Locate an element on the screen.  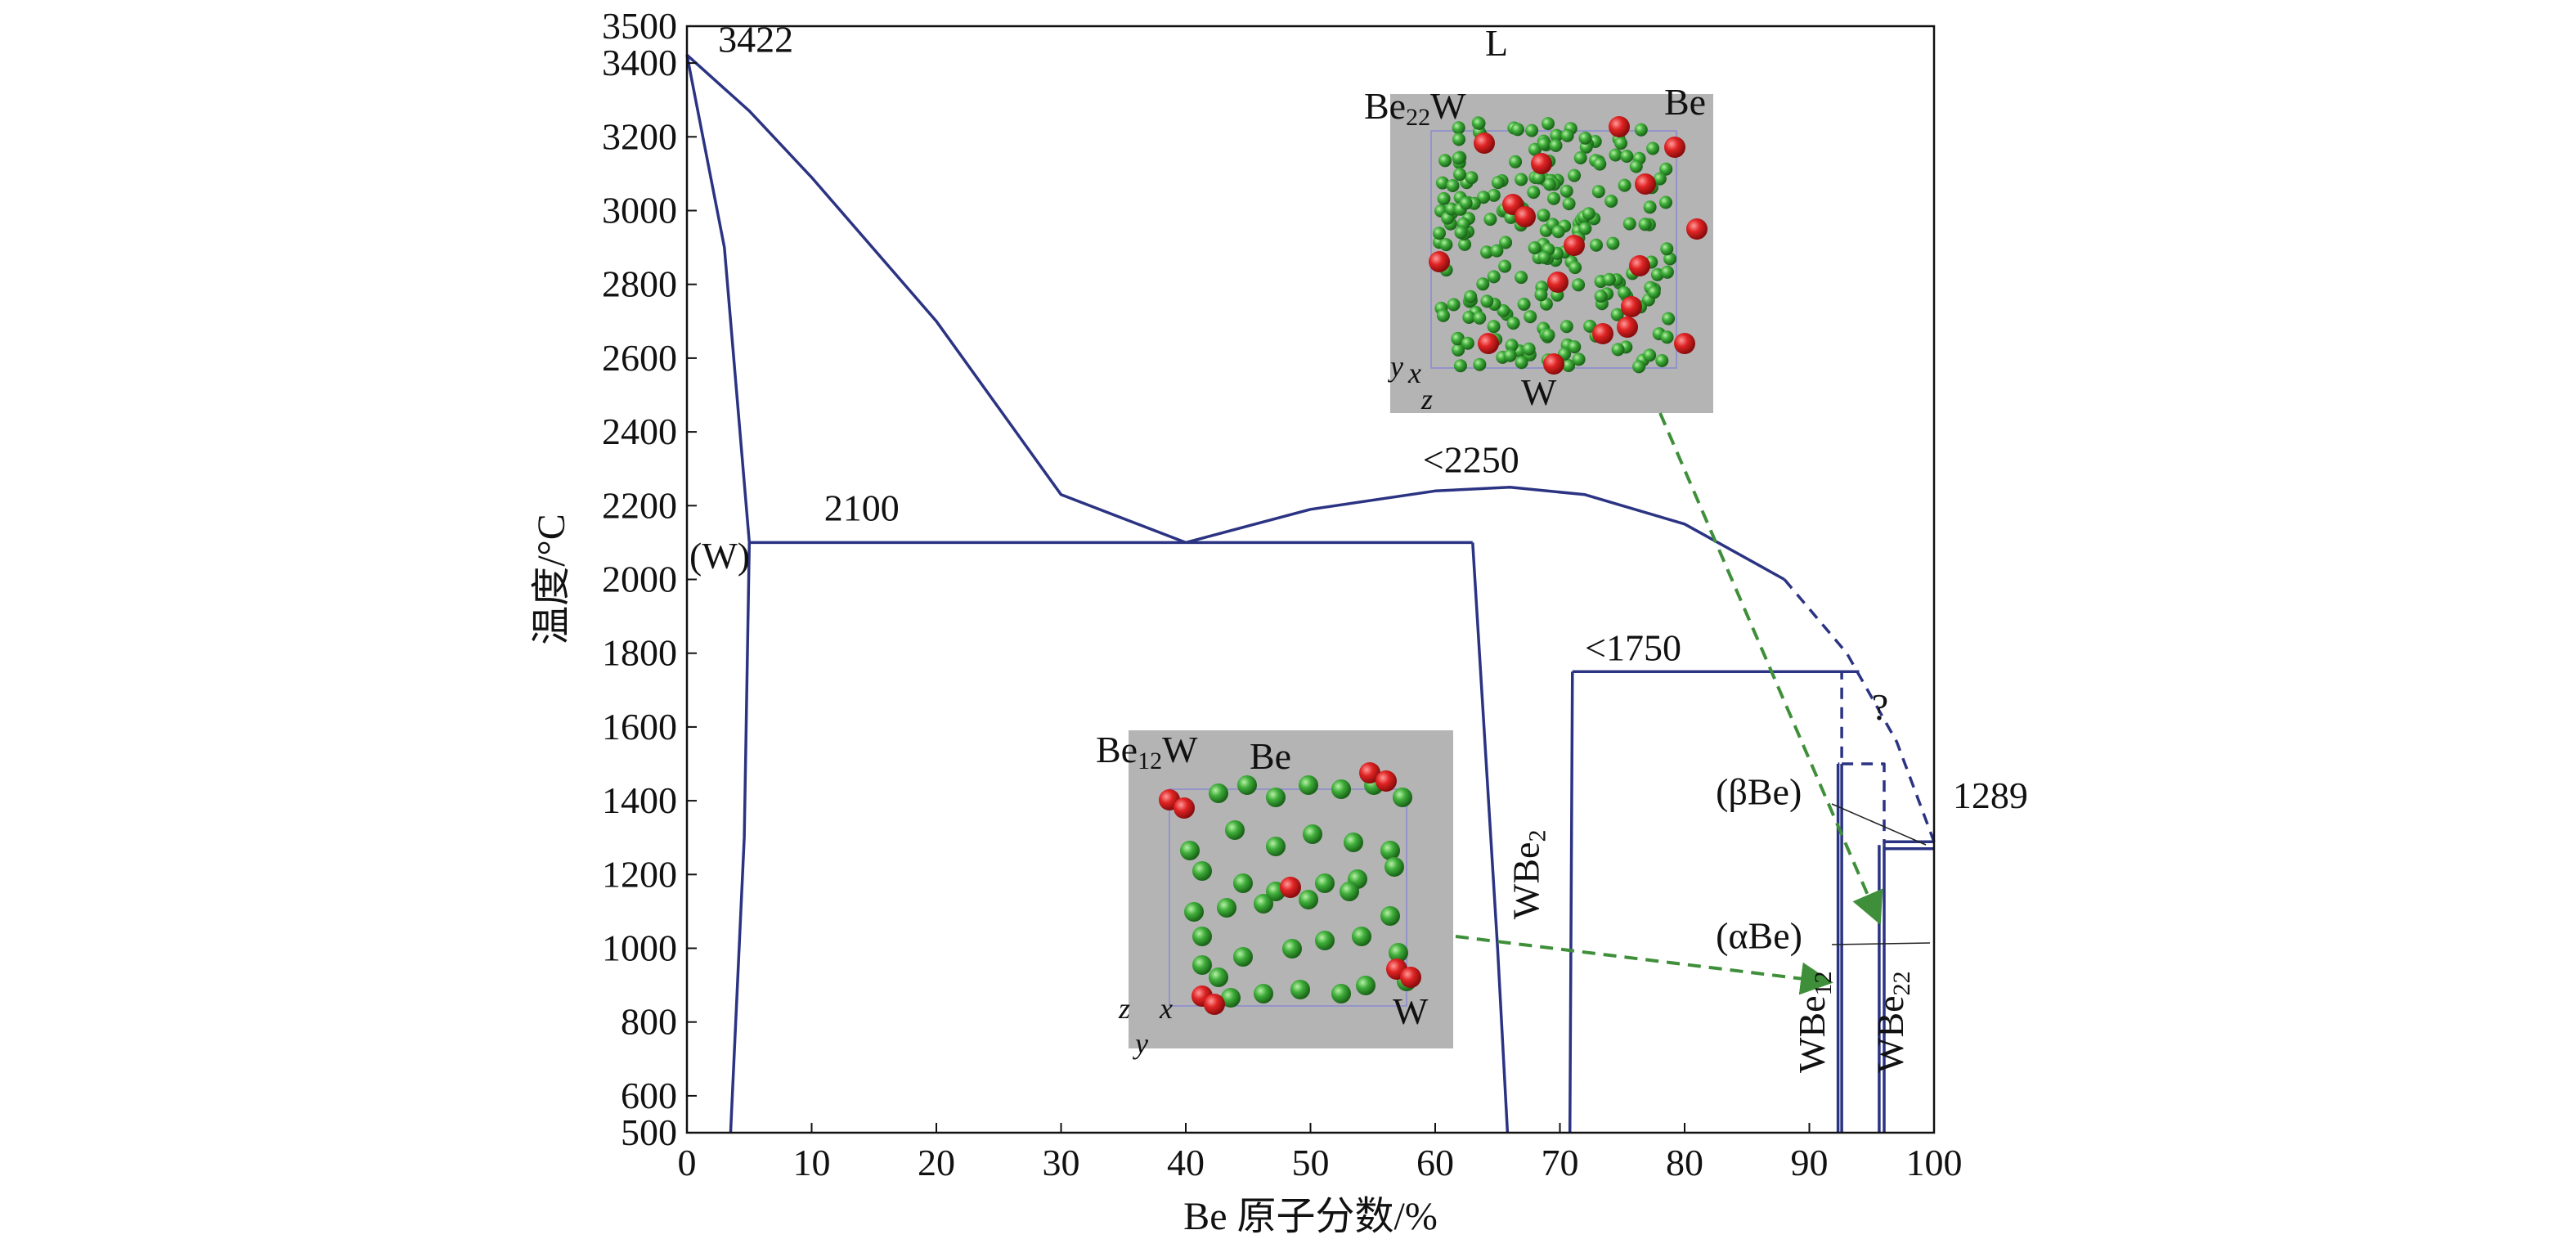
y-tick-label: 3200 is located at coordinates (639, 136).